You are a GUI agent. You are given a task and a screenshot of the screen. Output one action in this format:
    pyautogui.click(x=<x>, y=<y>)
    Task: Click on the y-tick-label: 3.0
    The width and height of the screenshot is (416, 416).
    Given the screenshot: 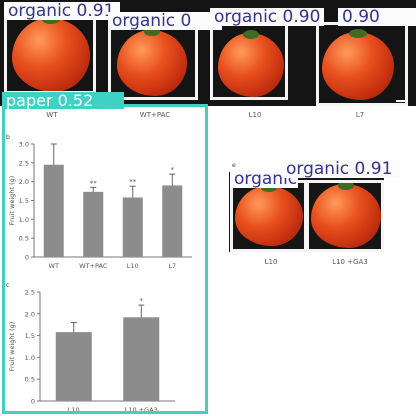 What is the action you would take?
    pyautogui.click(x=24, y=145)
    